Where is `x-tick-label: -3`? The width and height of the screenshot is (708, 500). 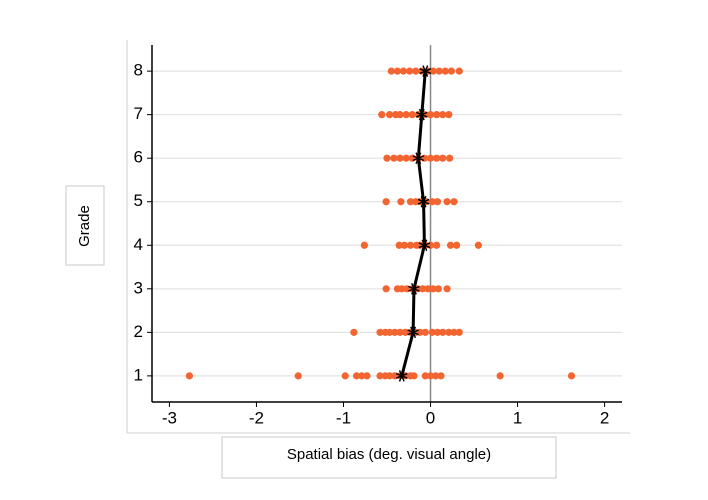
x-tick-label: -3 is located at coordinates (169, 417).